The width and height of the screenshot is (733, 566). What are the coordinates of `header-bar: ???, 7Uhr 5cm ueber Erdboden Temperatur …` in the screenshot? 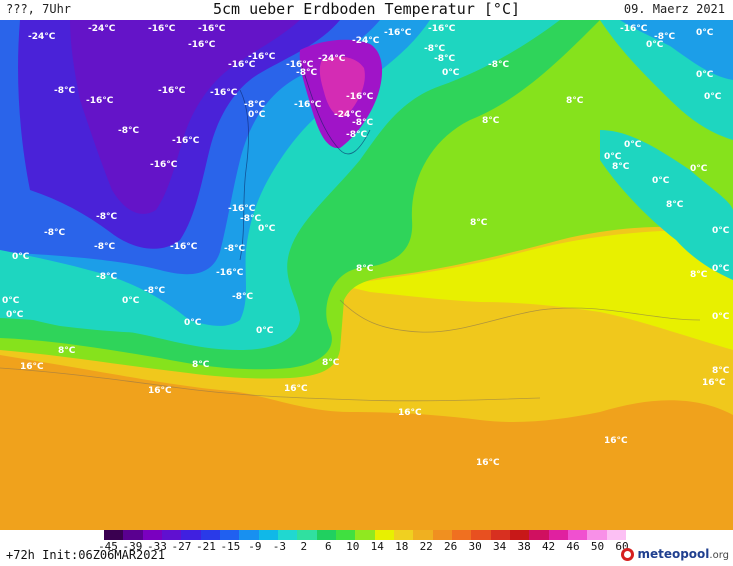 It's located at (366, 10).